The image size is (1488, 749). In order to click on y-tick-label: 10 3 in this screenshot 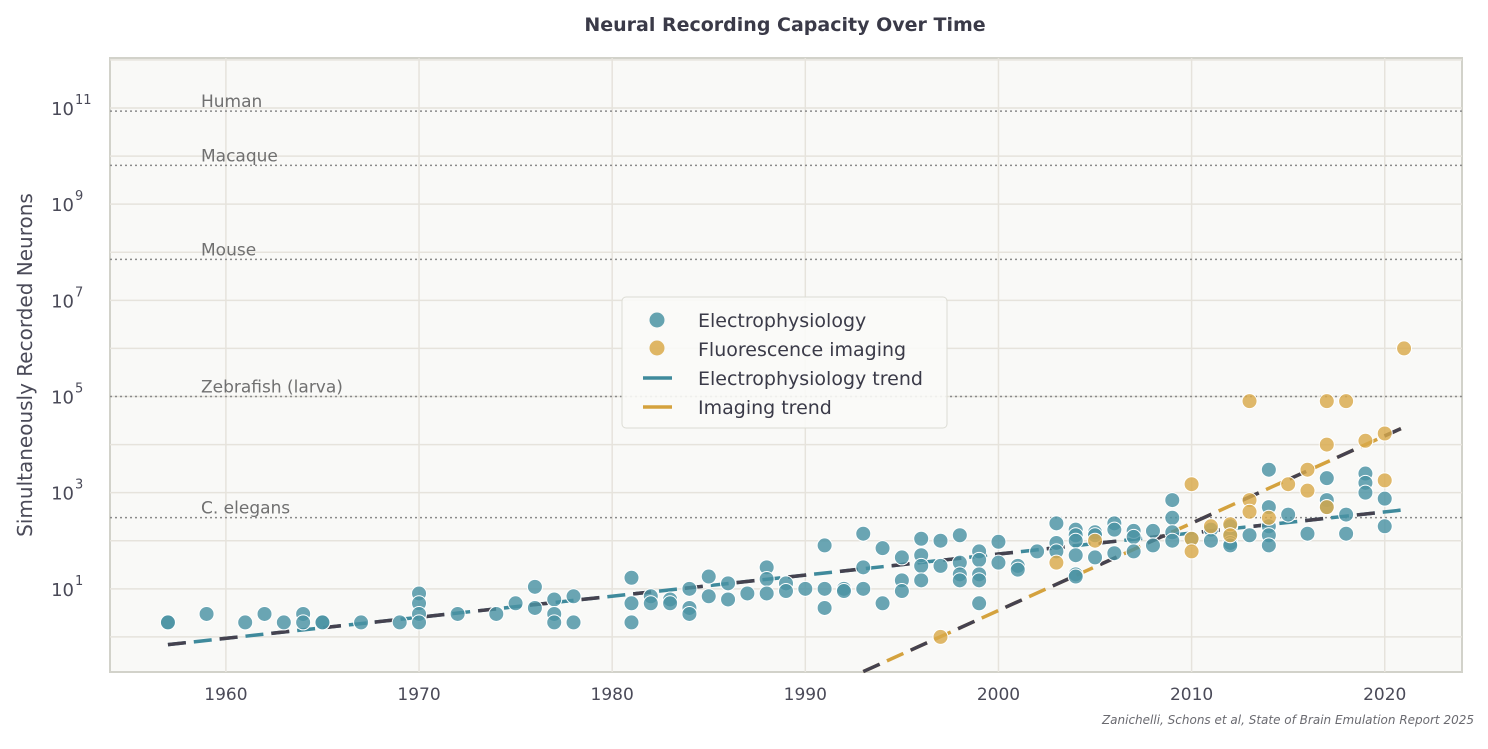, I will do `click(67, 491)`.